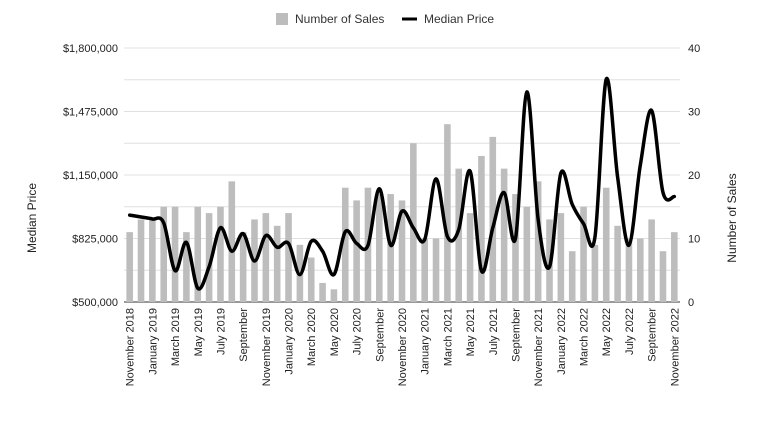  What do you see at coordinates (345, 244) in the screenshot?
I see `bar-jun-2020` at bounding box center [345, 244].